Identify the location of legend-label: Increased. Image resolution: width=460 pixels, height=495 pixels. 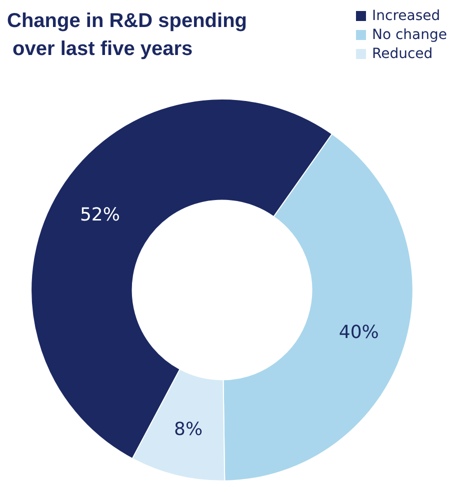
(406, 16).